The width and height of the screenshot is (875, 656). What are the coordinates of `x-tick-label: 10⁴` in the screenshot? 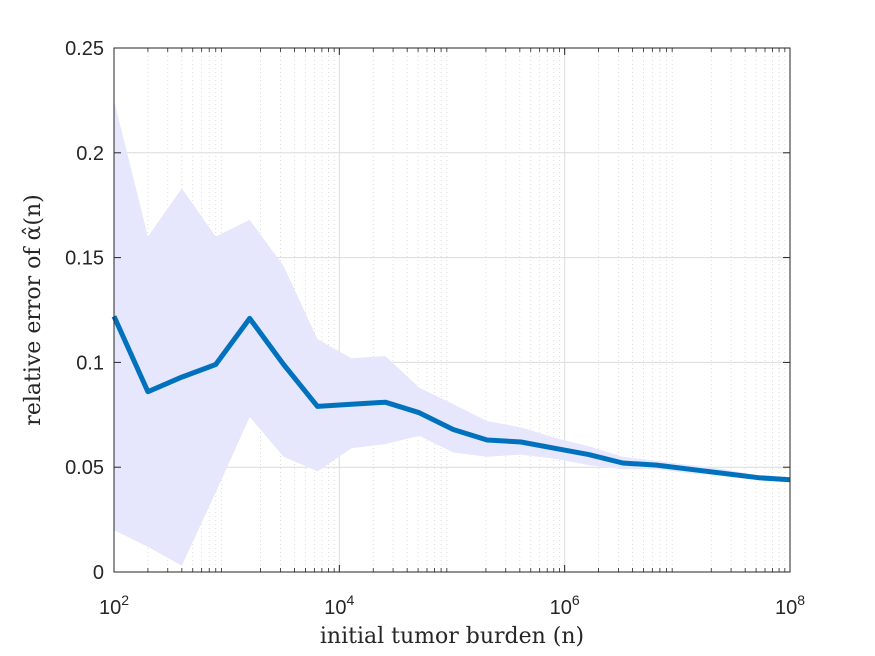 It's located at (339, 605).